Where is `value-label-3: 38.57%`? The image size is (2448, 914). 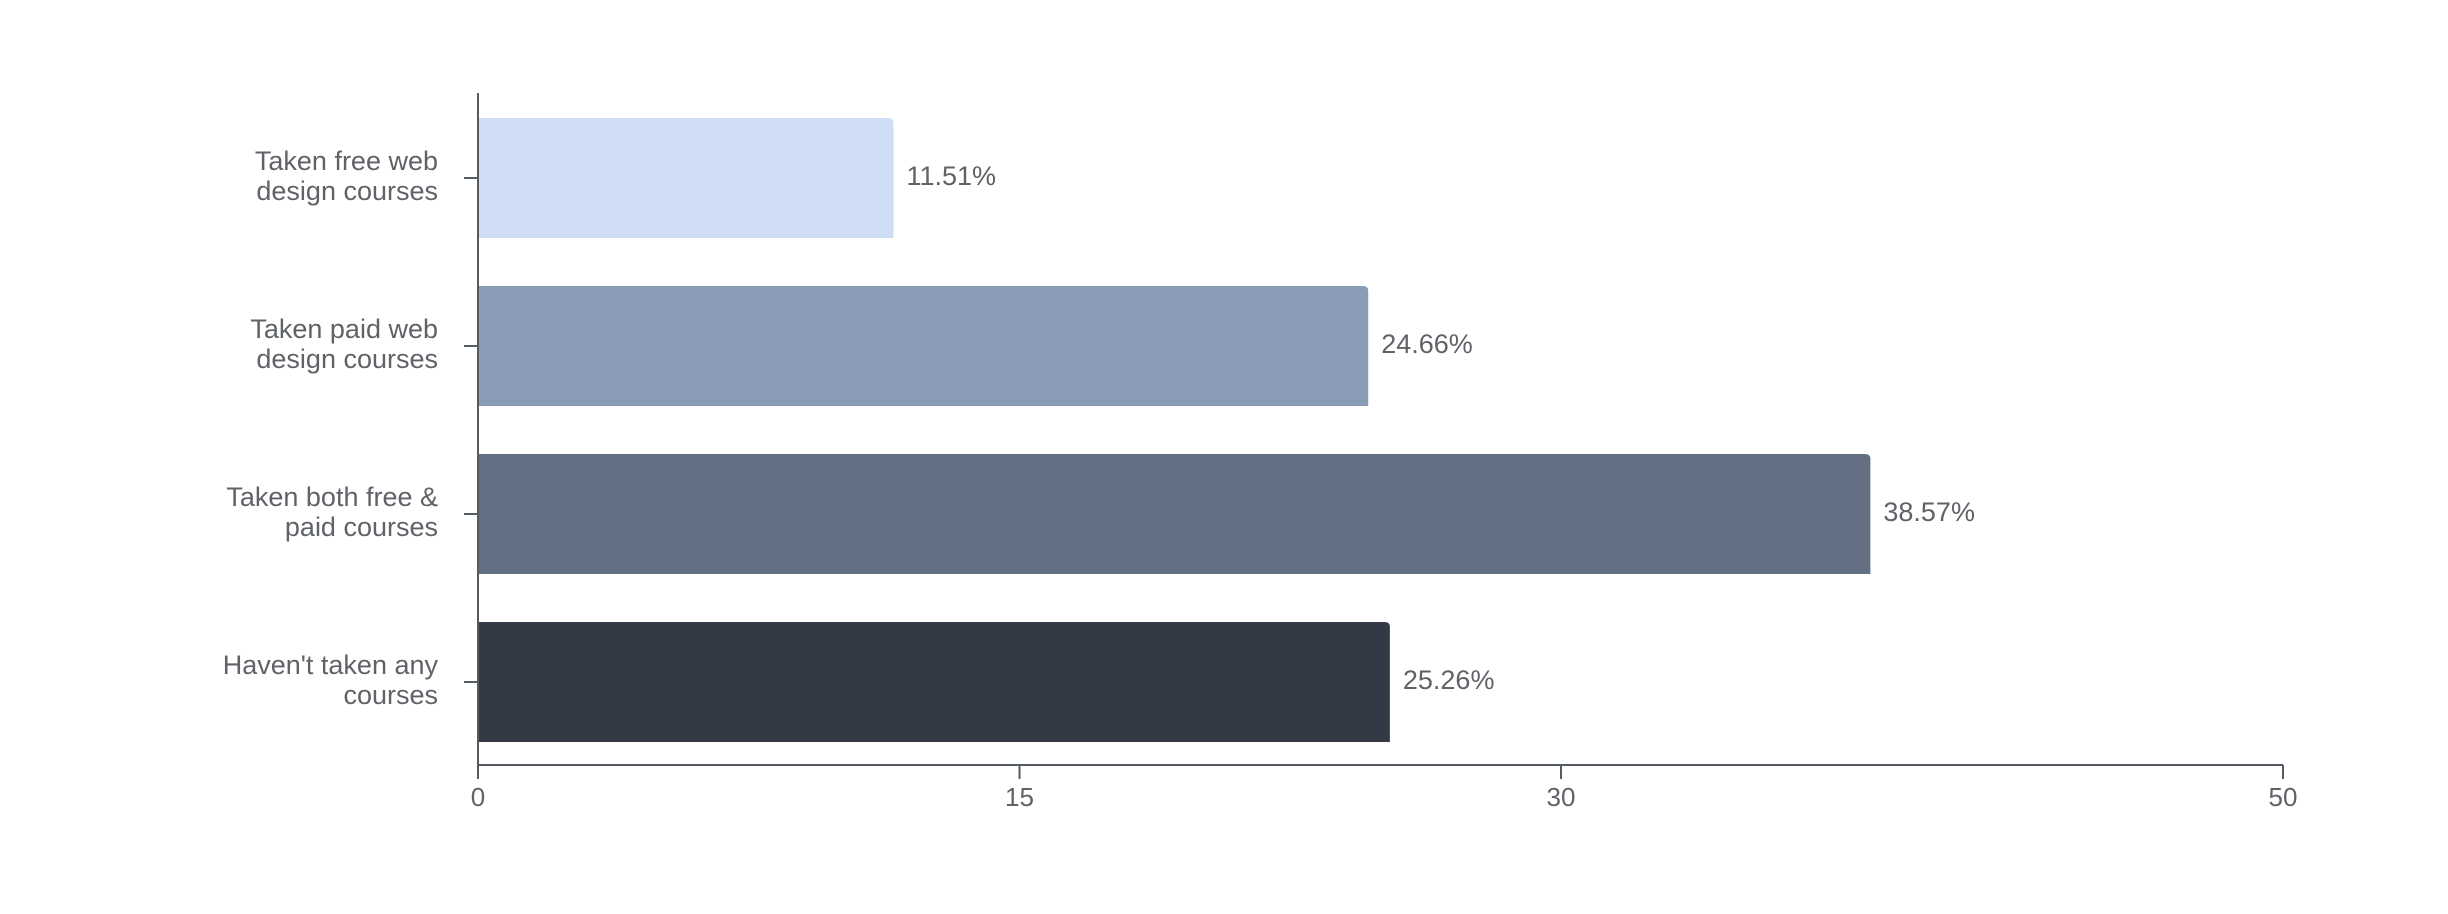 value-label-3: 38.57% is located at coordinates (1929, 512).